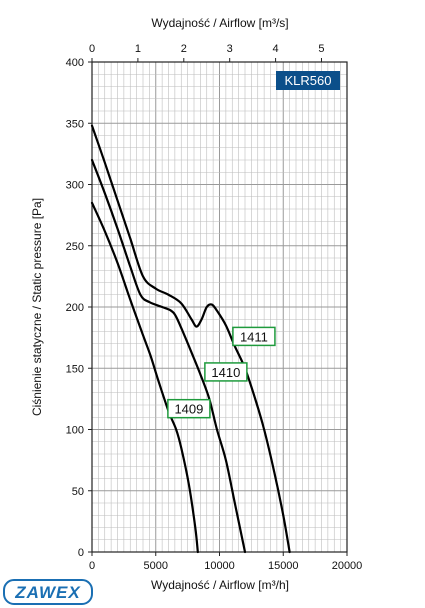  I want to click on curve-labels: 1409 1410 1411, so click(221, 372).